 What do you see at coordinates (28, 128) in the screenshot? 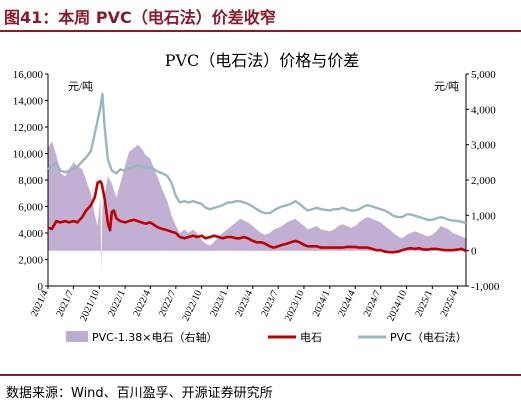
I see `left-tick-label: 12,000` at bounding box center [28, 128].